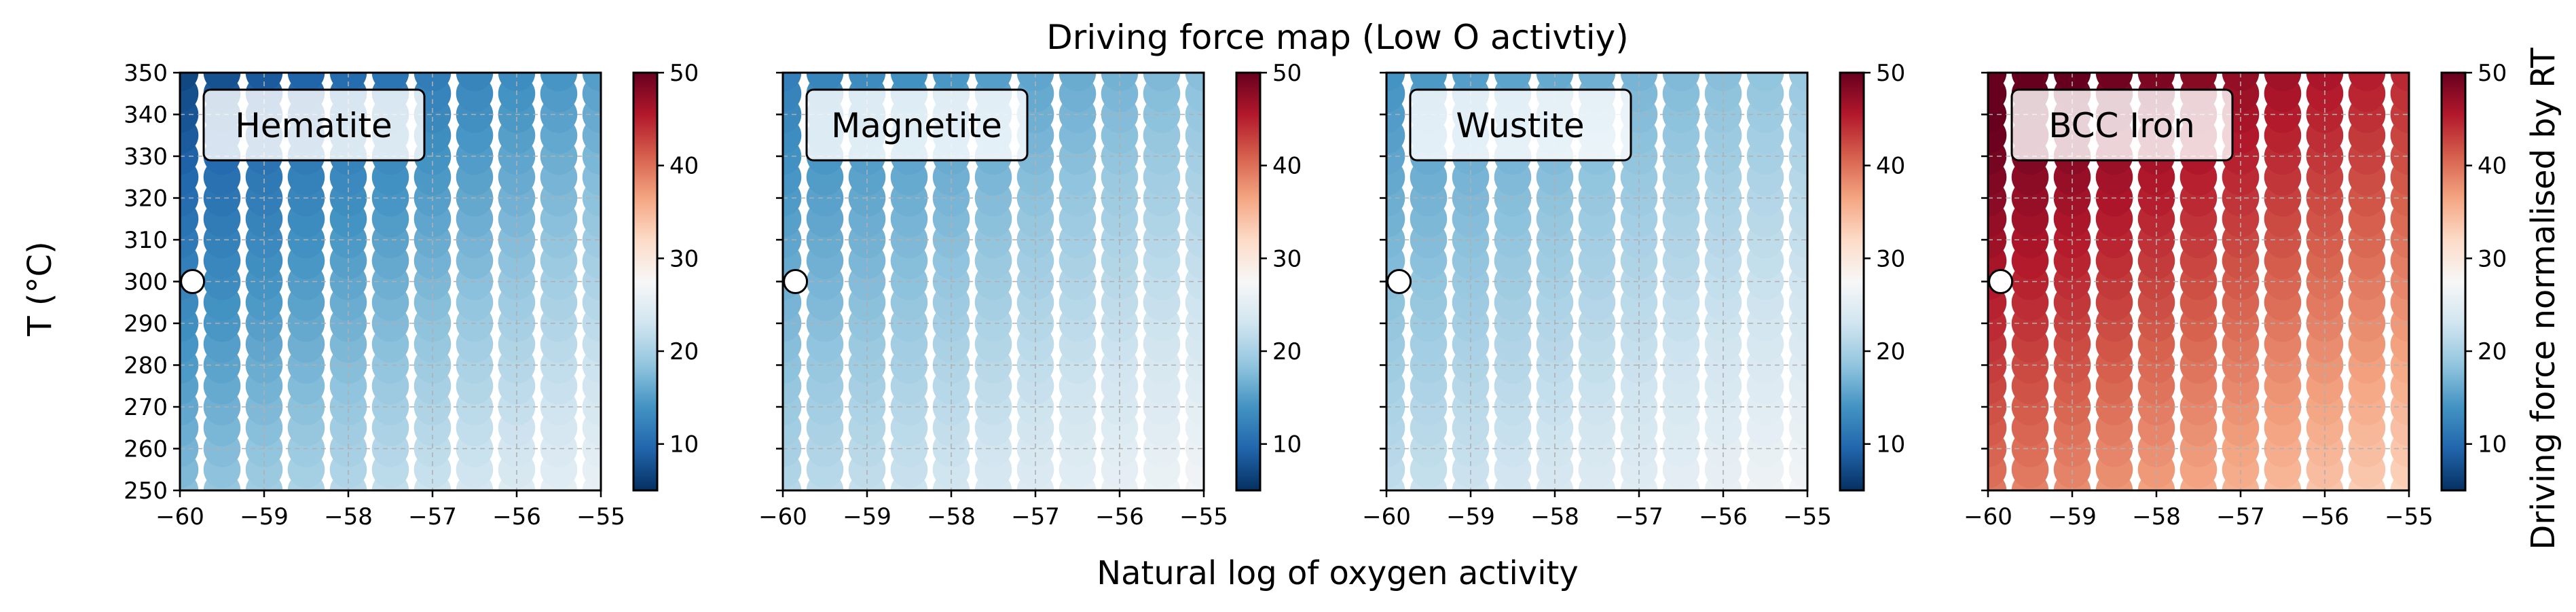  What do you see at coordinates (146, 366) in the screenshot?
I see `y-tick-label: 280` at bounding box center [146, 366].